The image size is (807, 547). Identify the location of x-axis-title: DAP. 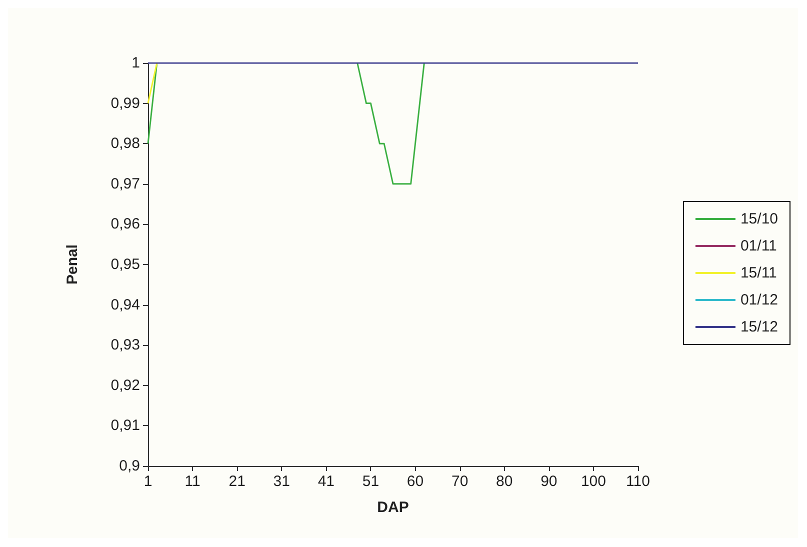
(393, 507).